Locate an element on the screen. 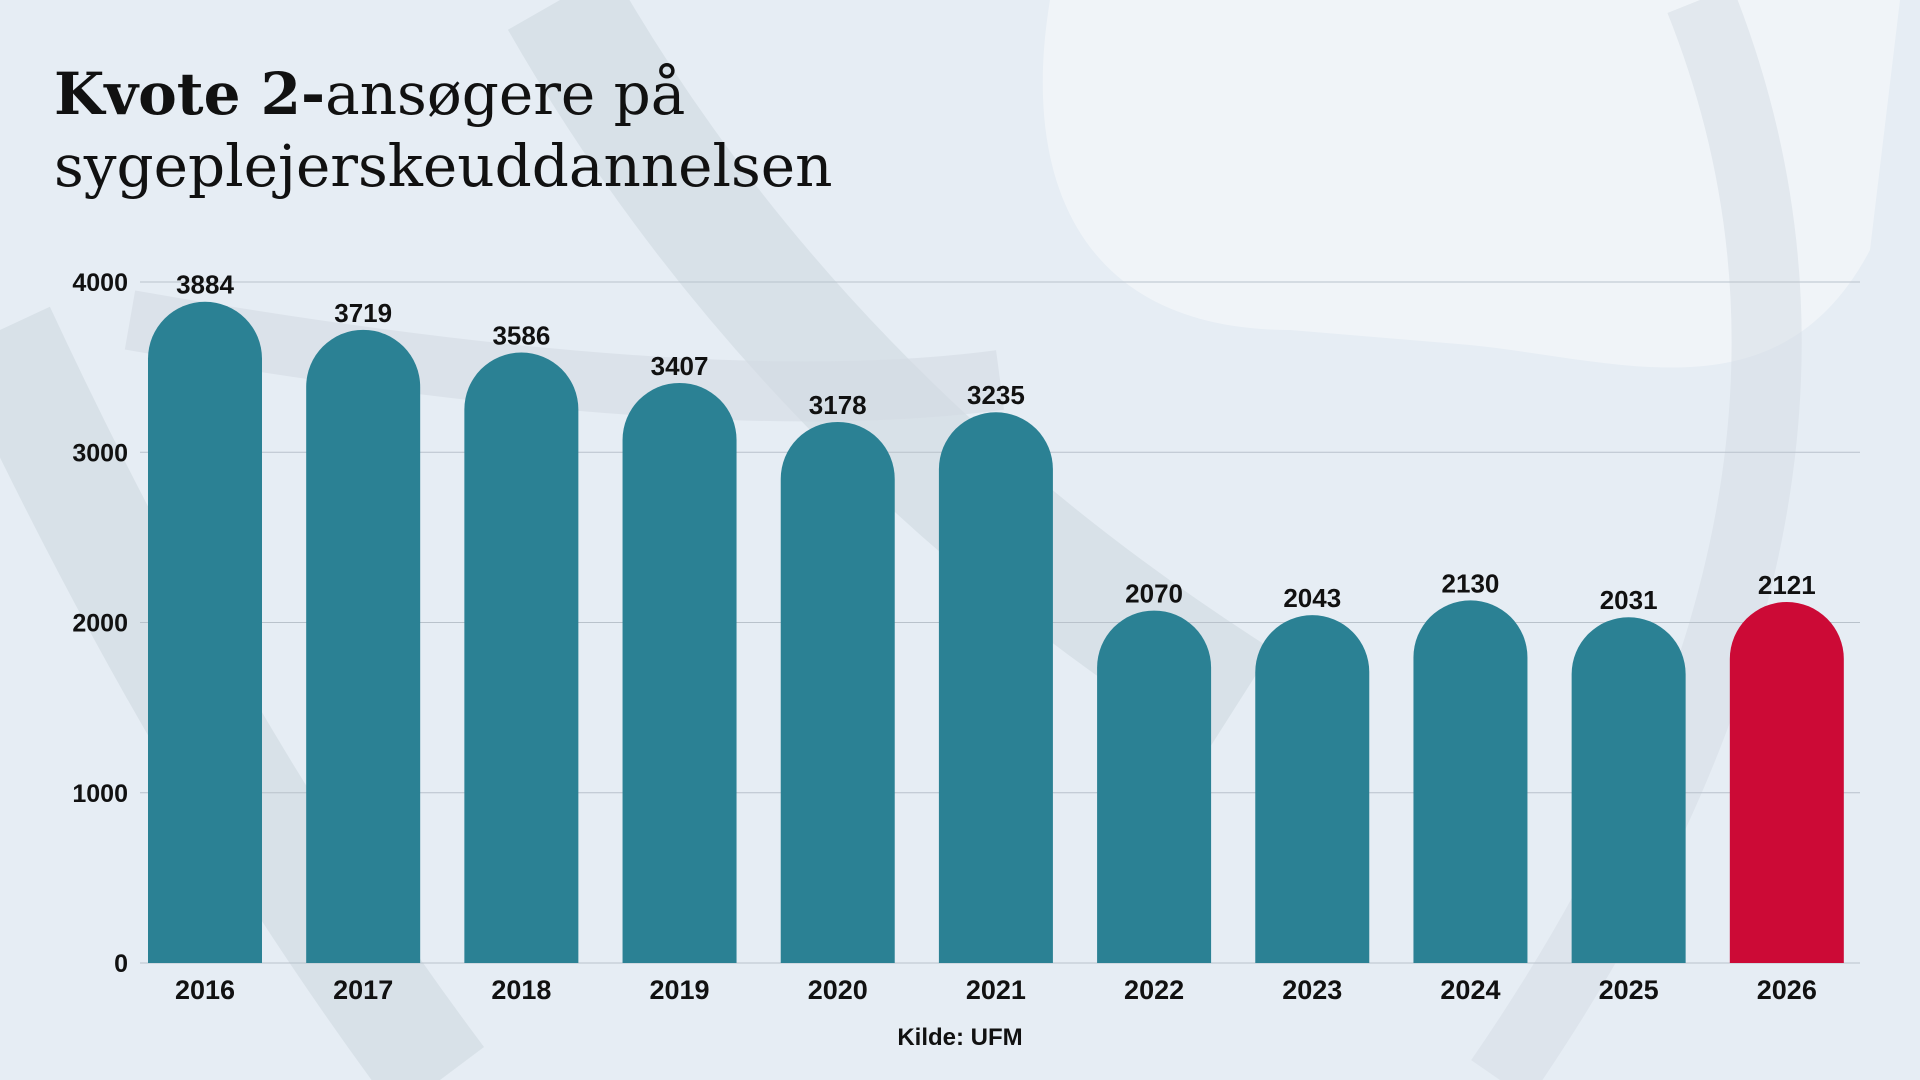 The image size is (1920, 1080). y-tick-label-3000: 3000 is located at coordinates (100, 453).